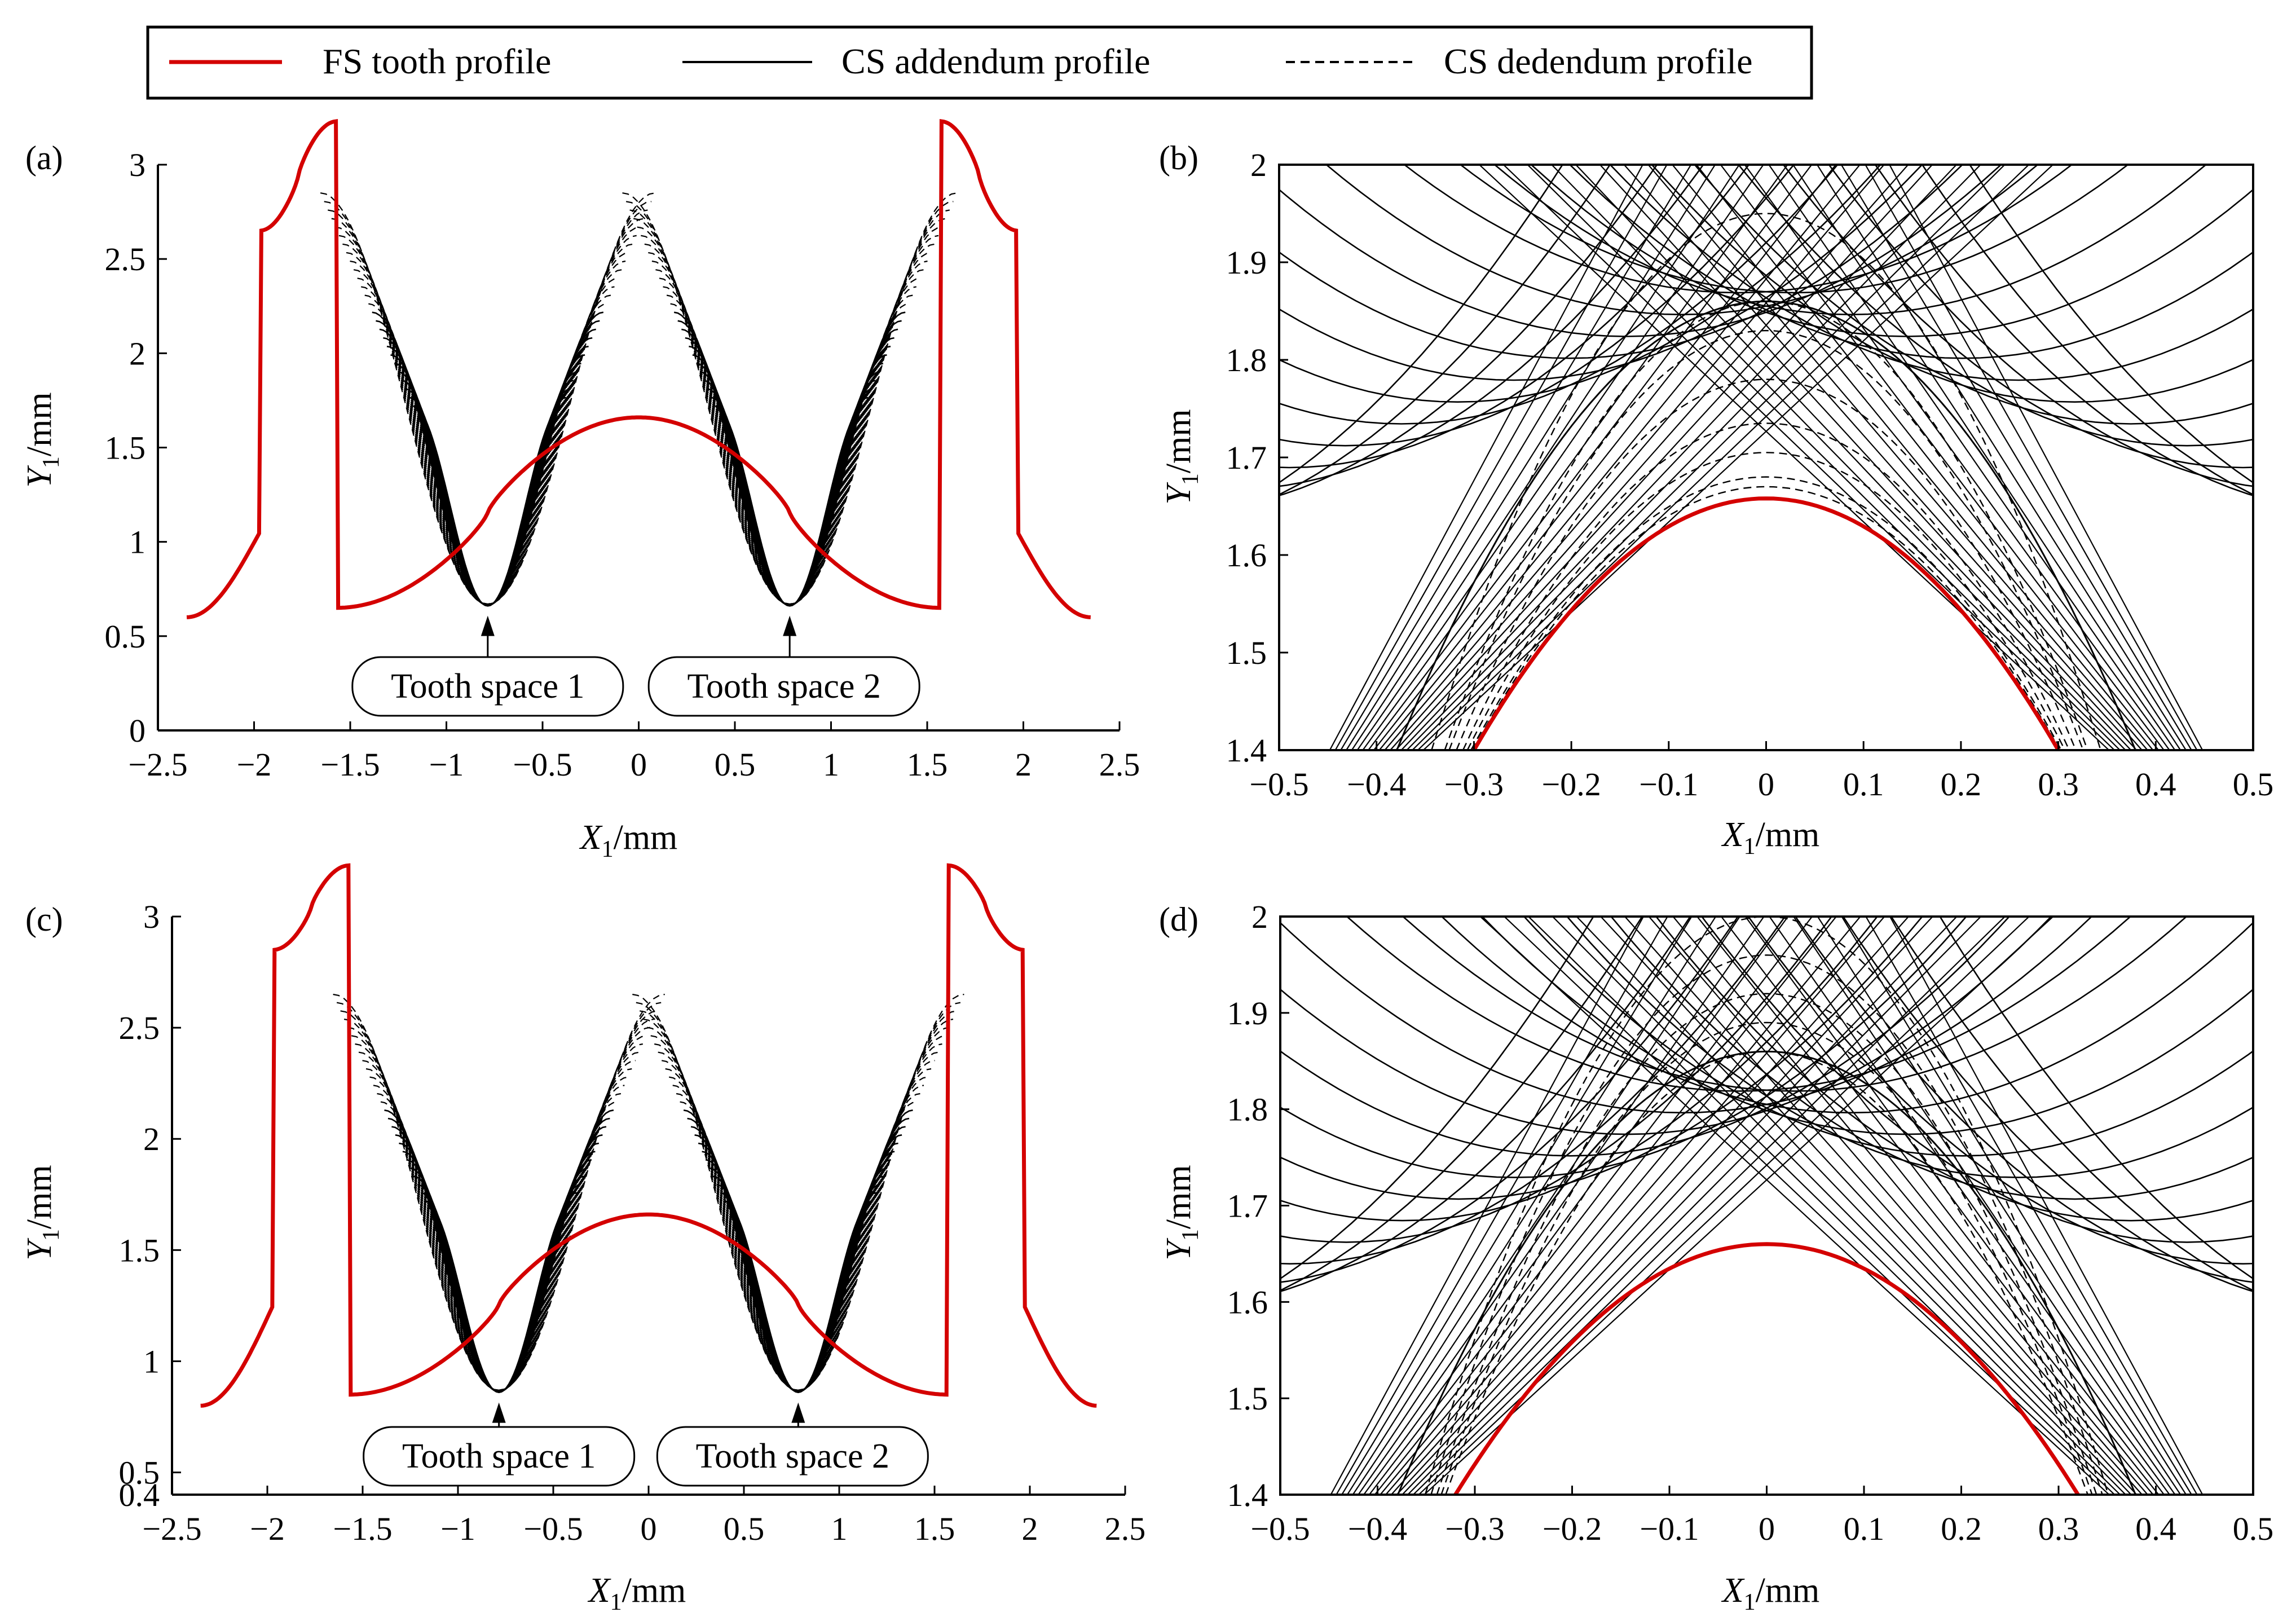 This screenshot has height=1621, width=2296. I want to click on panel-b-xticks: −0.5 −0.4 −0.3 −0.2 −0.1 0 0.1 0.2 0.3 0.4 0.5, so click(1761, 772).